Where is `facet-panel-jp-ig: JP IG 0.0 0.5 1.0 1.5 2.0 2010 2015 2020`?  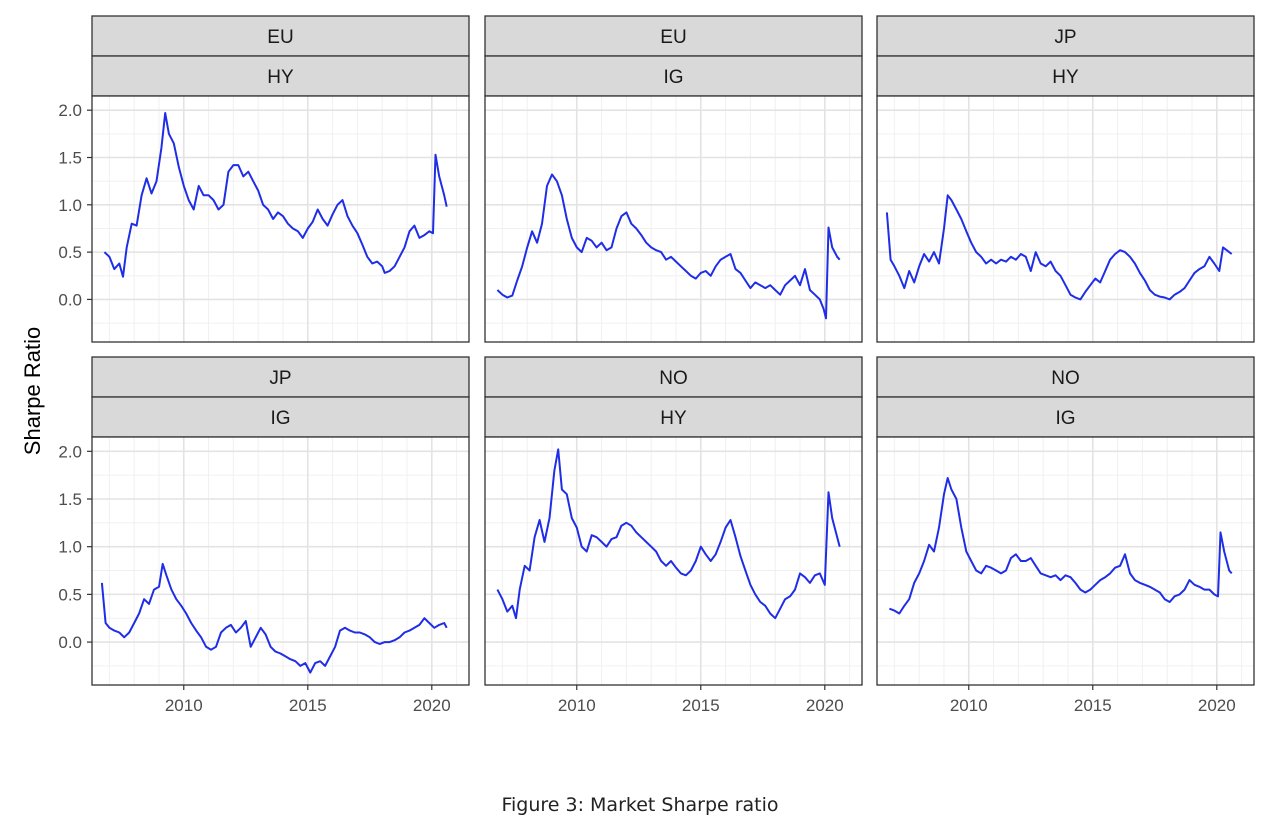 facet-panel-jp-ig: JP IG 0.0 0.5 1.0 1.5 2.0 2010 2015 2020 is located at coordinates (264, 535).